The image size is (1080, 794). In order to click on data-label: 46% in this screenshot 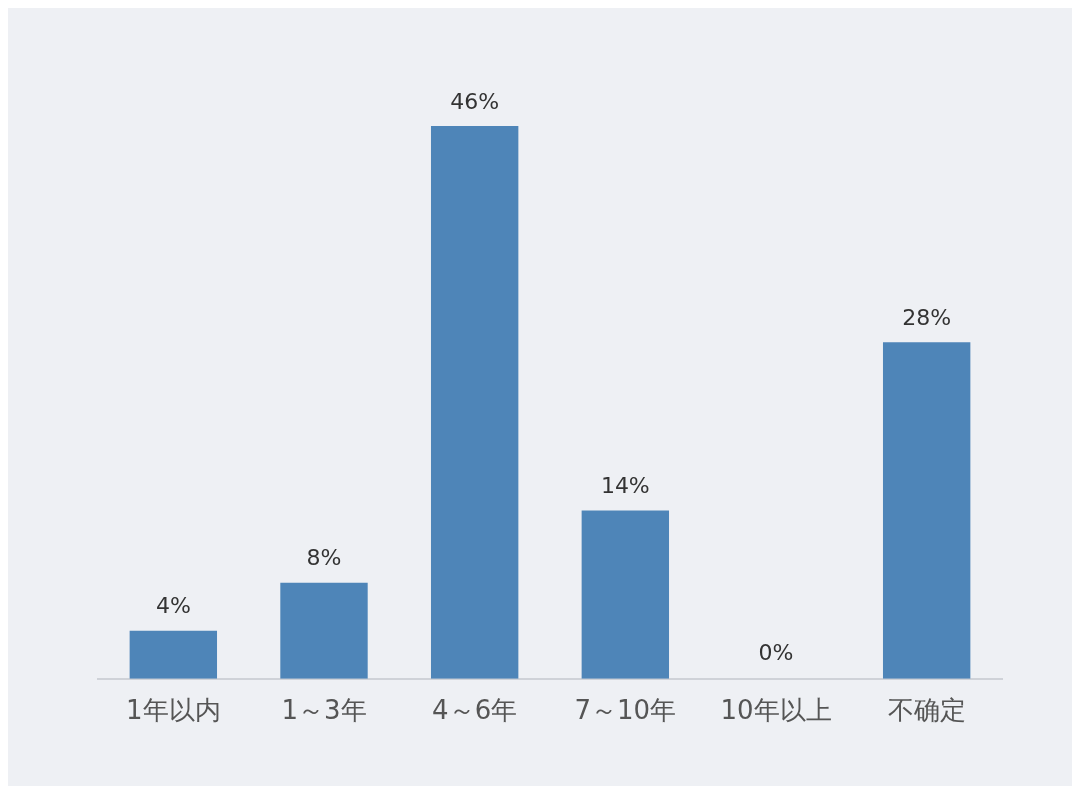, I will do `click(475, 101)`.